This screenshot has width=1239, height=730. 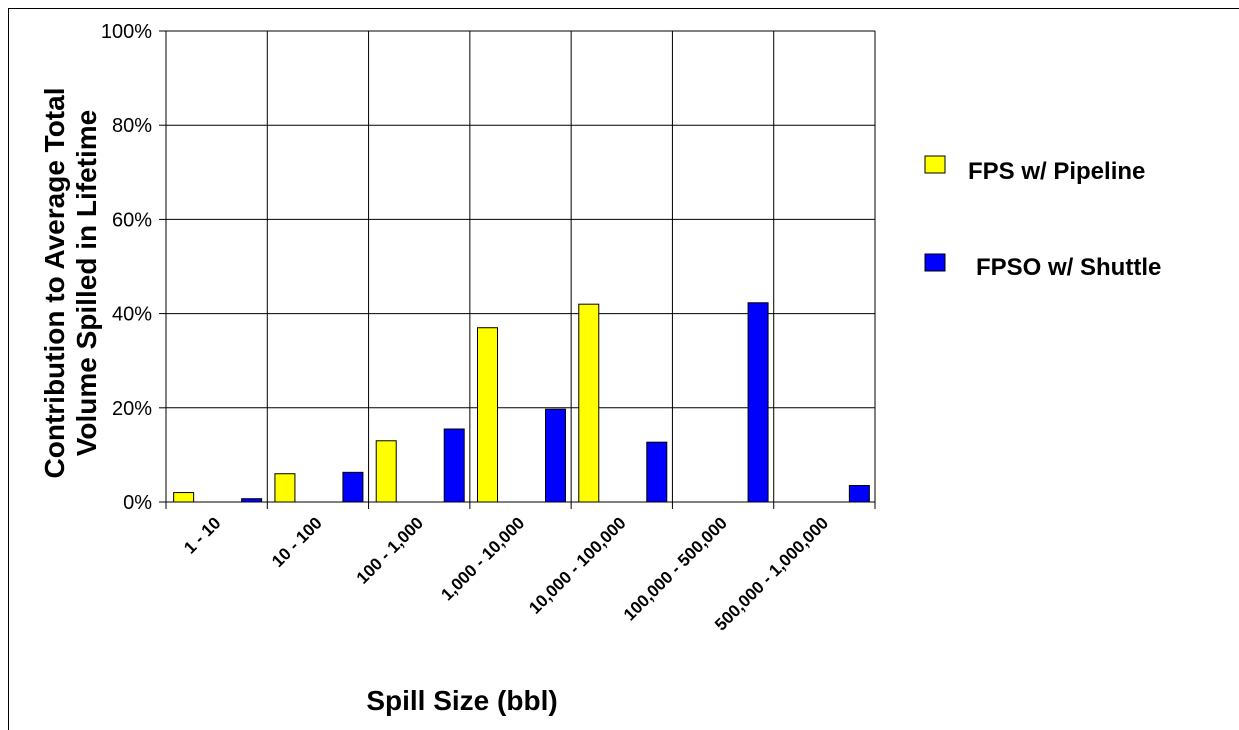 What do you see at coordinates (675, 568) in the screenshot?
I see `x-category-label: 100,000 - 500,000` at bounding box center [675, 568].